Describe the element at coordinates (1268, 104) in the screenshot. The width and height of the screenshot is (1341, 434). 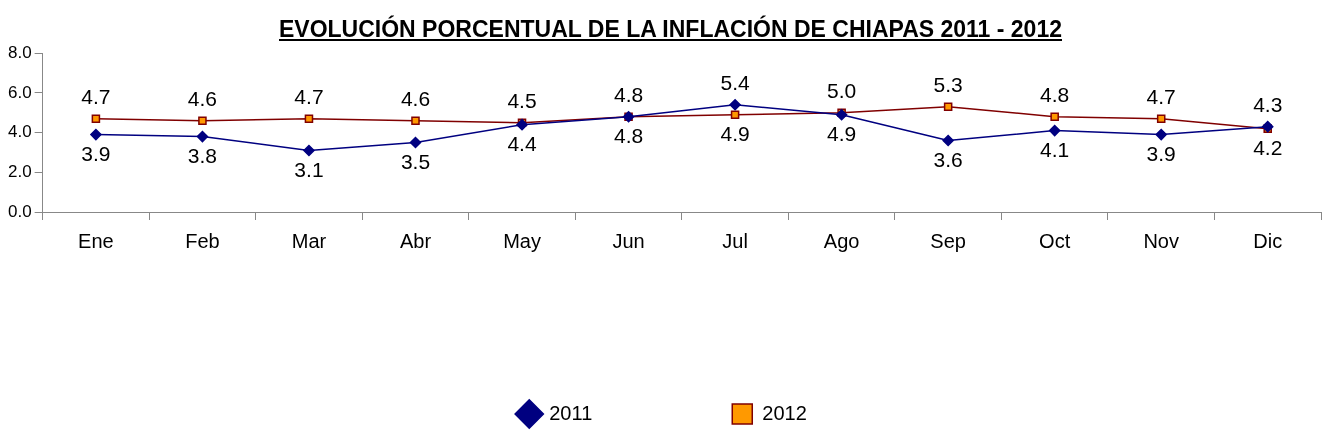
I see `data-label: 4.3` at that location.